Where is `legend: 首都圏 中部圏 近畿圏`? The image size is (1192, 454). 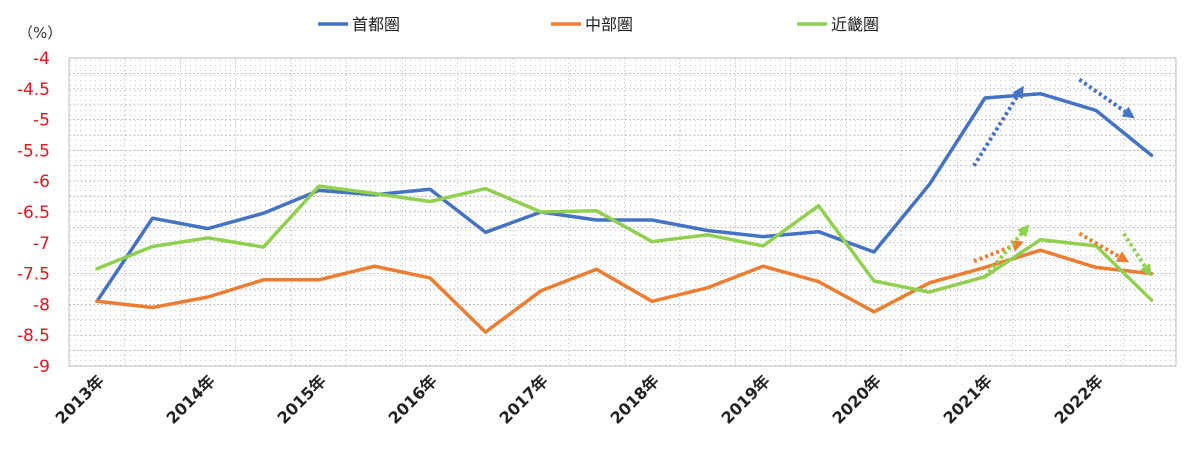
legend: 首都圏 中部圏 近畿圏 is located at coordinates (598, 24).